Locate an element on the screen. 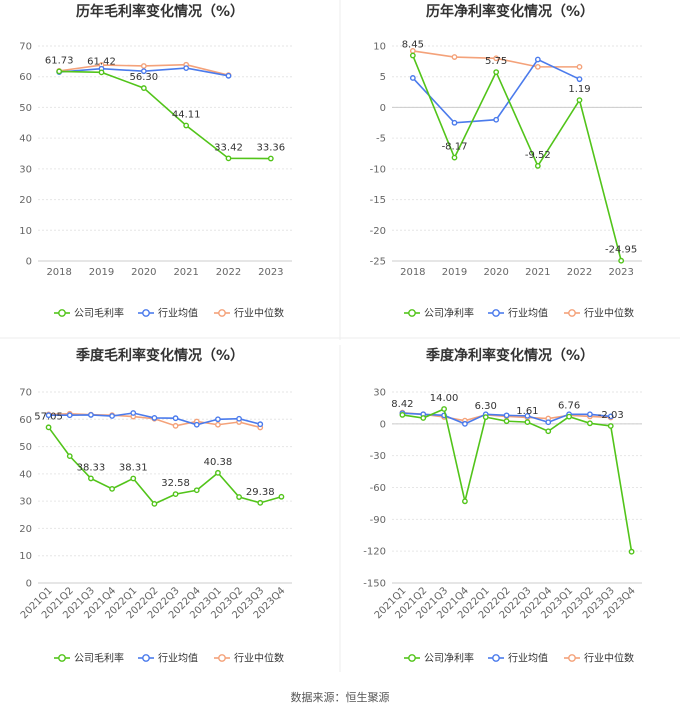 The width and height of the screenshot is (680, 712). data-label: 8.42 is located at coordinates (402, 404).